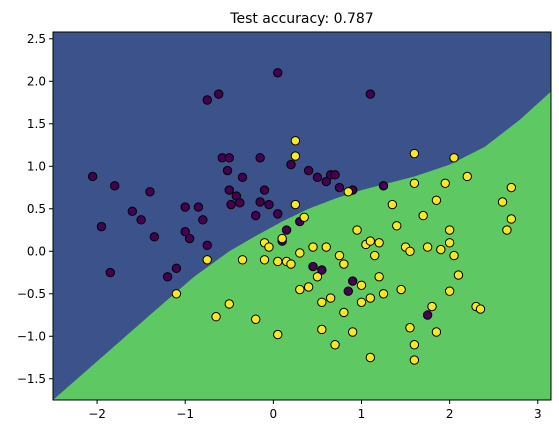 This screenshot has width=559, height=435. I want to click on y-tick-label: 0.0, so click(36, 251).